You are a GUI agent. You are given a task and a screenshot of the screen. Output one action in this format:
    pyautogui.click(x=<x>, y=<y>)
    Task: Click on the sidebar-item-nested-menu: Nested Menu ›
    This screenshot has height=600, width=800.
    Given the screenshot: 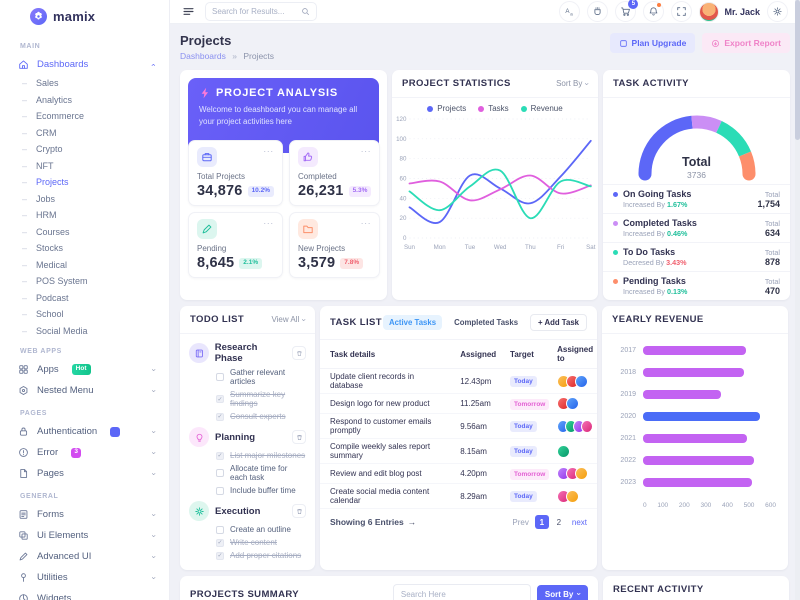 What is the action you would take?
    pyautogui.click(x=88, y=390)
    